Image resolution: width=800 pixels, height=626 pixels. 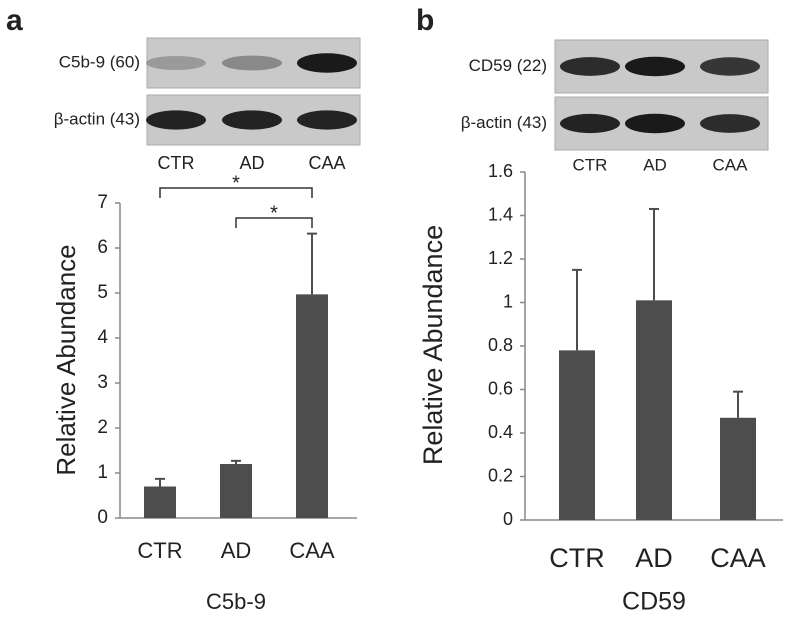 What do you see at coordinates (102, 247) in the screenshot?
I see `y-tick-label: 6` at bounding box center [102, 247].